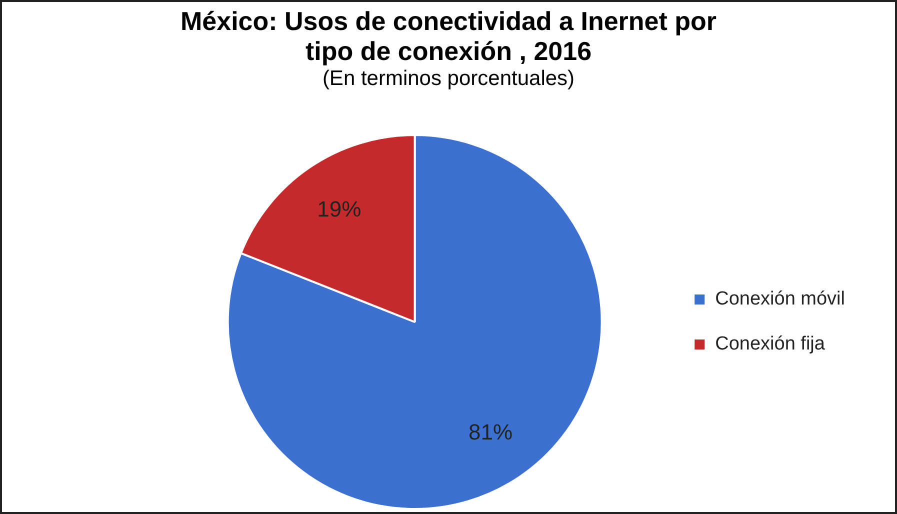 Image resolution: width=897 pixels, height=514 pixels. I want to click on data-label: 81%, so click(490, 431).